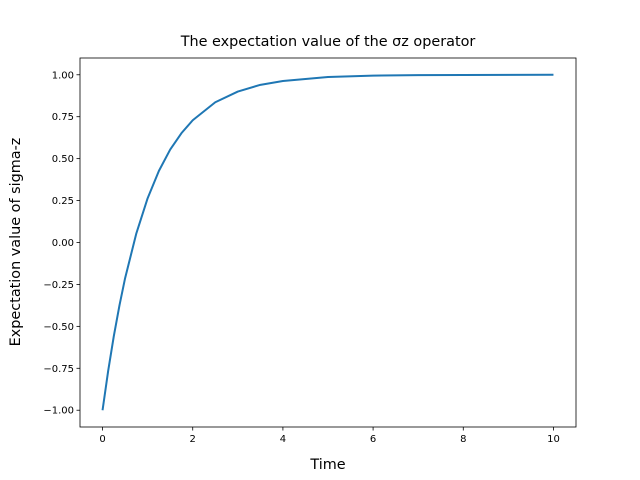 The image size is (640, 480). I want to click on y-tick-label: −1.00, so click(58, 411).